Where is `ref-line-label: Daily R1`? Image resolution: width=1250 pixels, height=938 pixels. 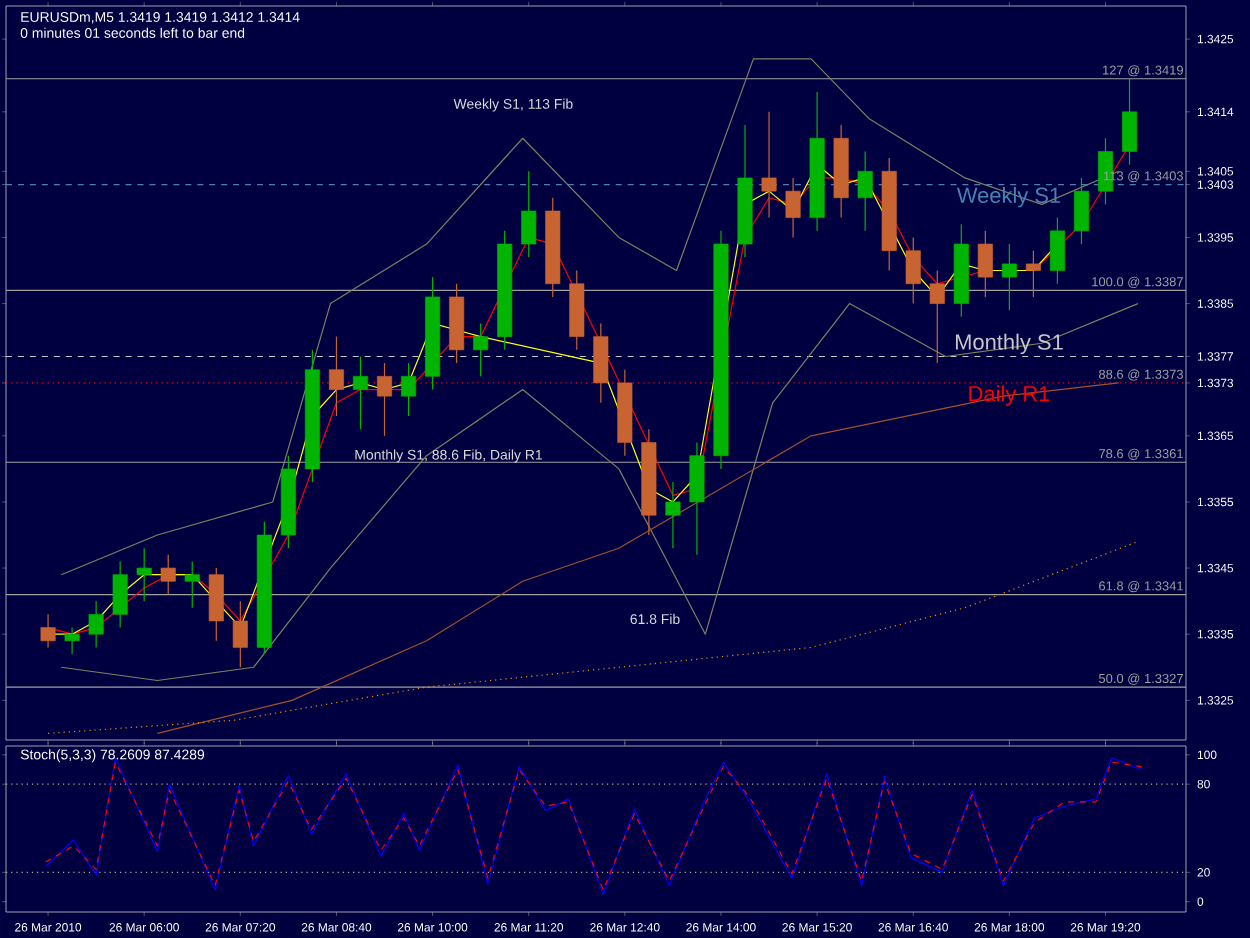
ref-line-label: Daily R1 is located at coordinates (1009, 395).